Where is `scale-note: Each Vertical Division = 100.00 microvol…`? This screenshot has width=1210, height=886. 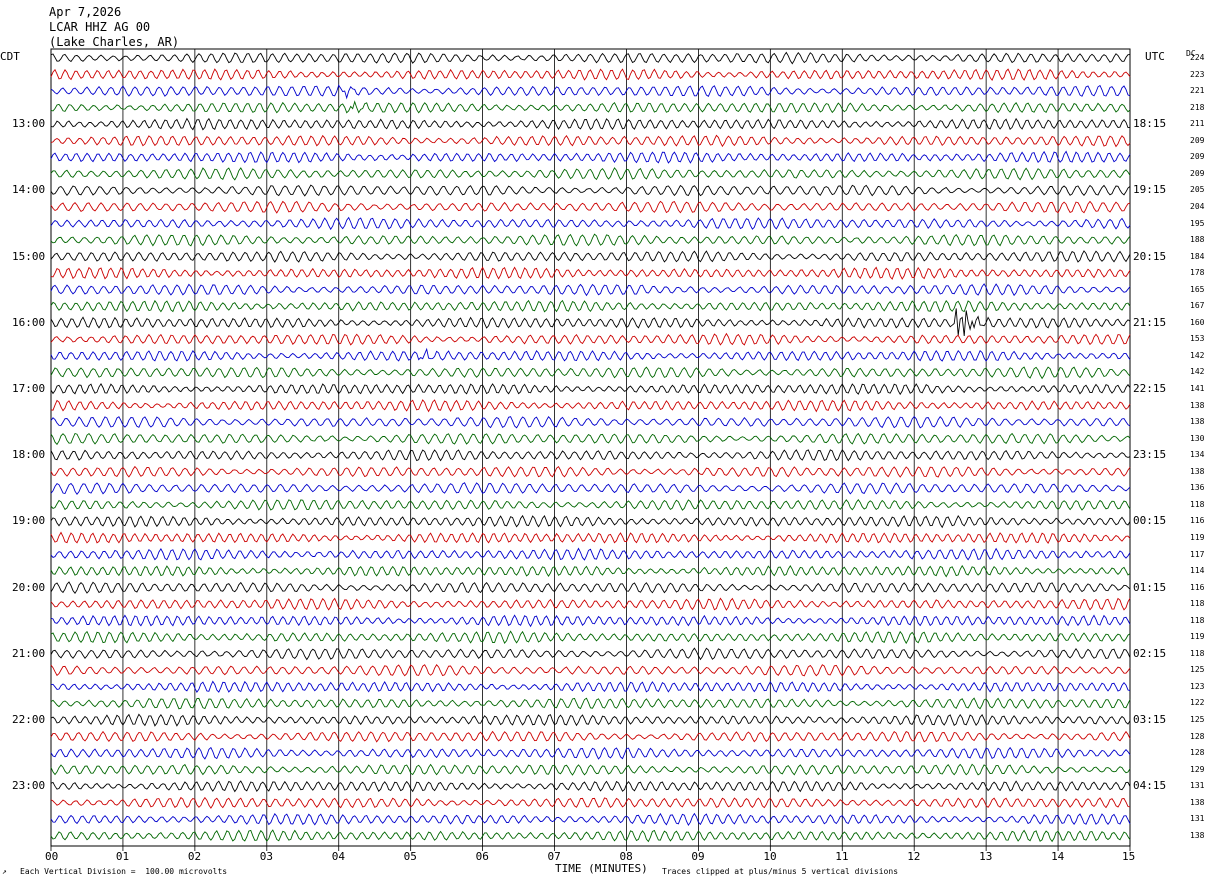 scale-note: Each Vertical Division = 100.00 microvol… is located at coordinates (124, 871).